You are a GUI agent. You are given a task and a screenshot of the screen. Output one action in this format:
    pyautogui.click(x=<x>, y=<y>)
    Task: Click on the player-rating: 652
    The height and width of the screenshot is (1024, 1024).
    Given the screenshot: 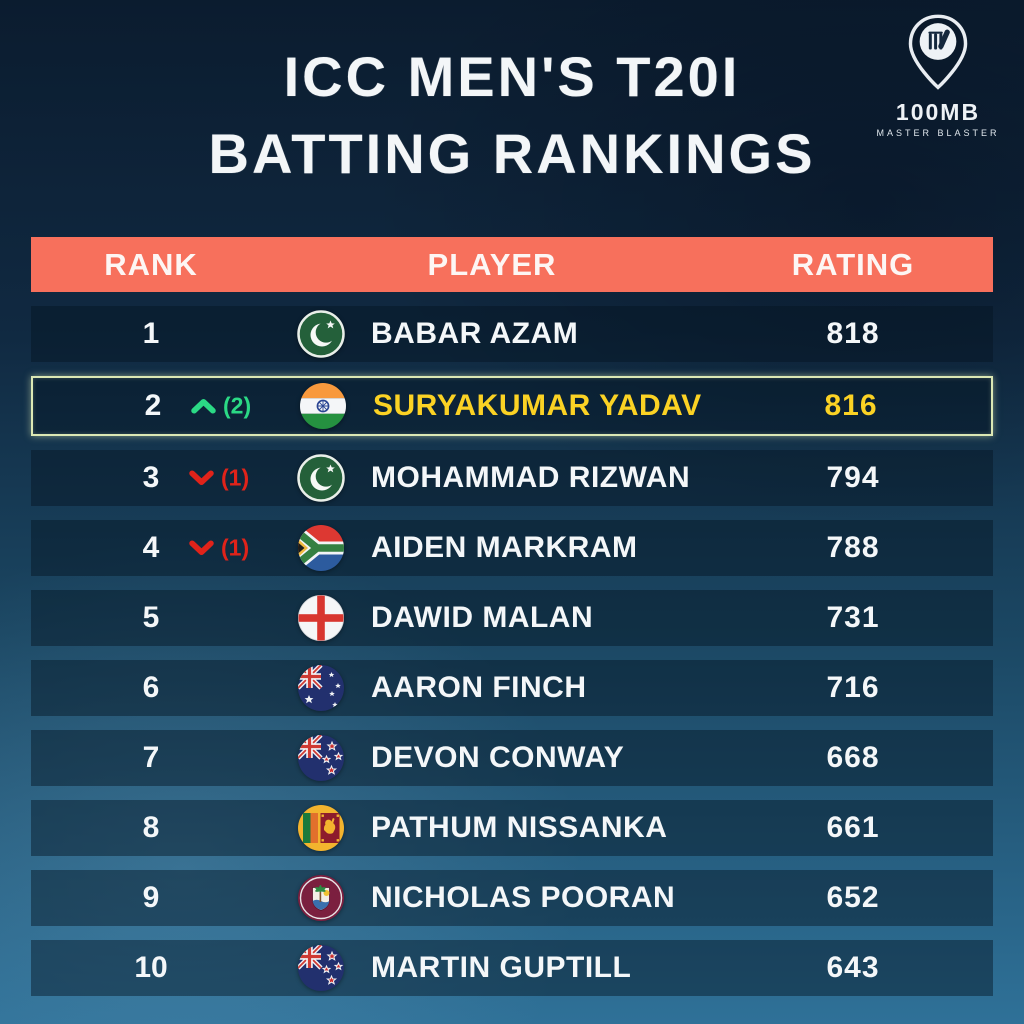 What is the action you would take?
    pyautogui.click(x=853, y=897)
    